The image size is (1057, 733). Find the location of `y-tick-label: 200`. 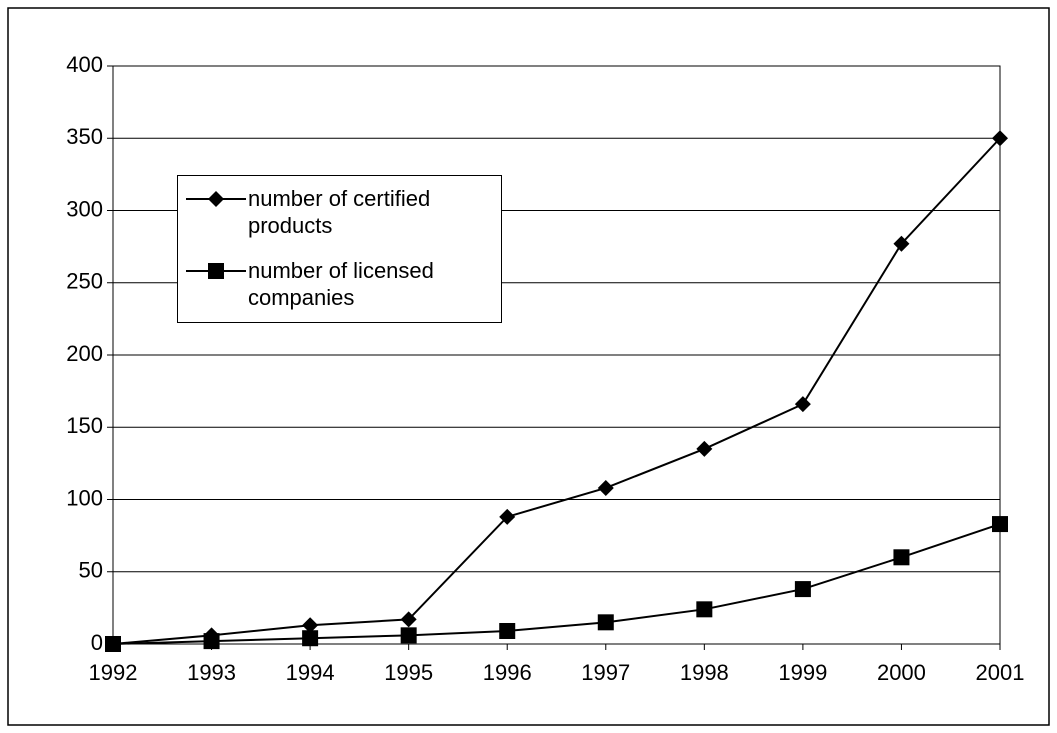

y-tick-label: 200 is located at coordinates (84, 353).